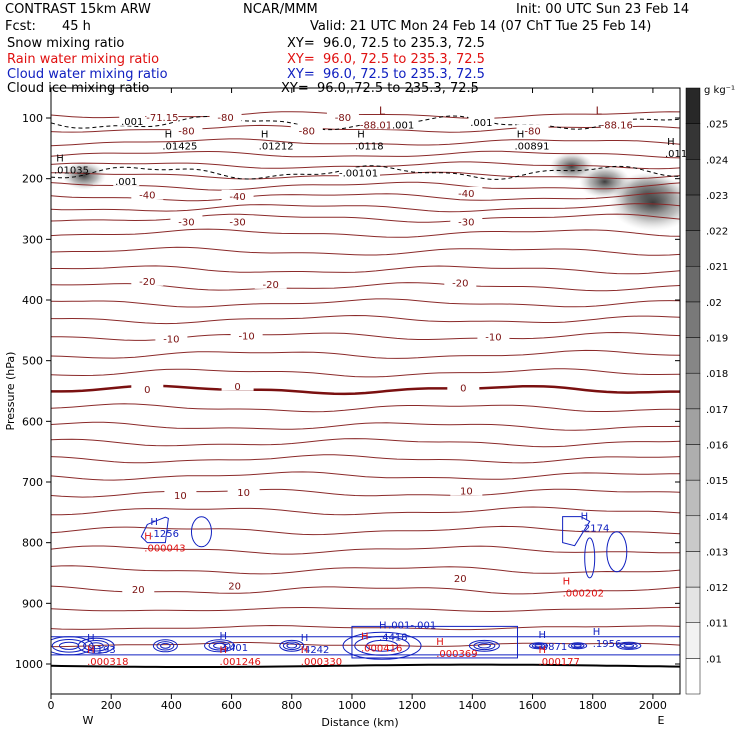 The width and height of the screenshot is (740, 740). I want to click on rain-max-value: .000369, so click(456, 654).